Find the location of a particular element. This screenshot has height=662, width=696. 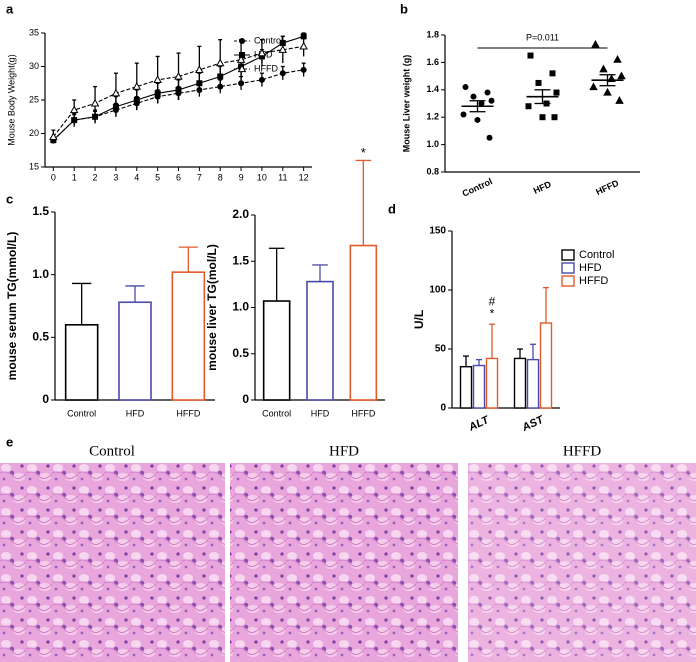

legend-label: HFD is located at coordinates (590, 268).